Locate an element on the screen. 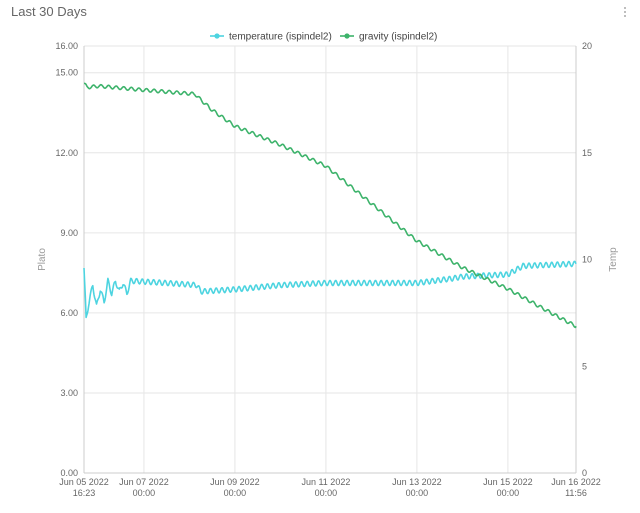 The width and height of the screenshot is (640, 513). x-tick-date: Jun 05 2022 is located at coordinates (84, 482).